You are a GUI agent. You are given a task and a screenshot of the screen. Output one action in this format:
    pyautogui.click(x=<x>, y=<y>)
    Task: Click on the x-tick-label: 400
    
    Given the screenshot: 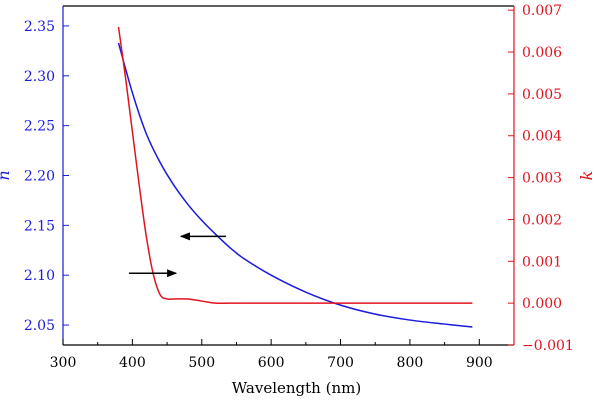 What is the action you would take?
    pyautogui.click(x=132, y=363)
    